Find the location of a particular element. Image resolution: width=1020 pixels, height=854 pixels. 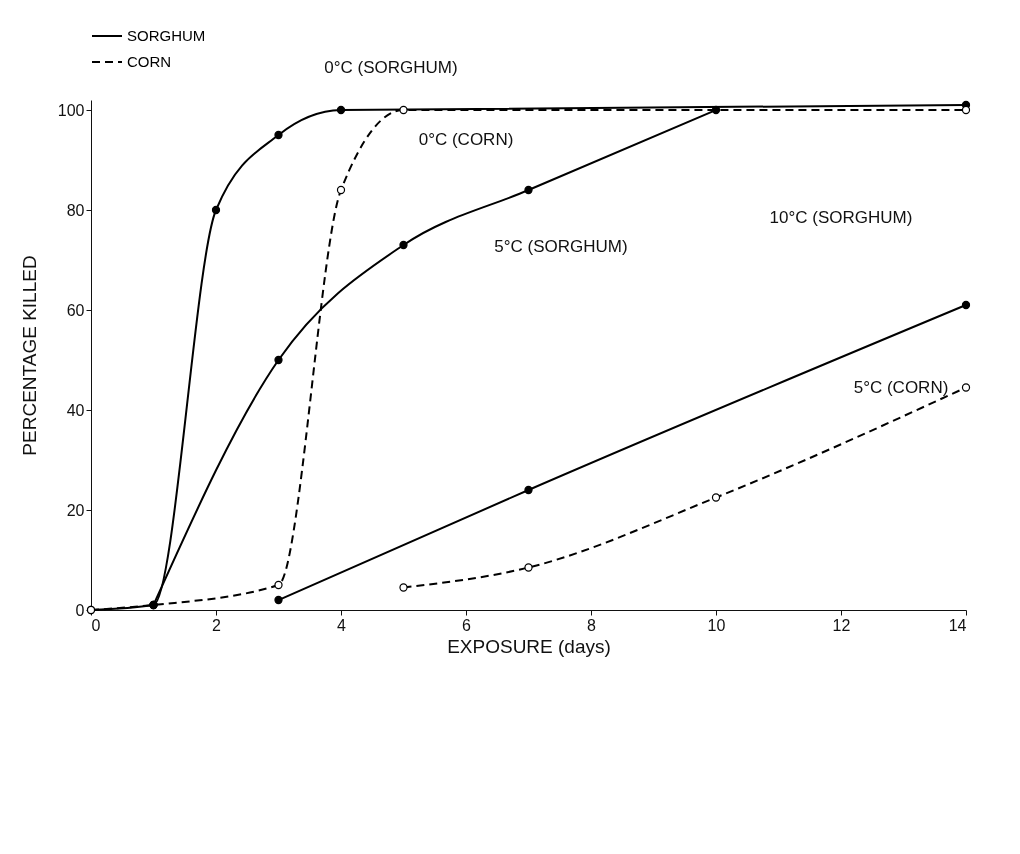

x-axis-title: EXPOSURE (days) is located at coordinates (529, 646).